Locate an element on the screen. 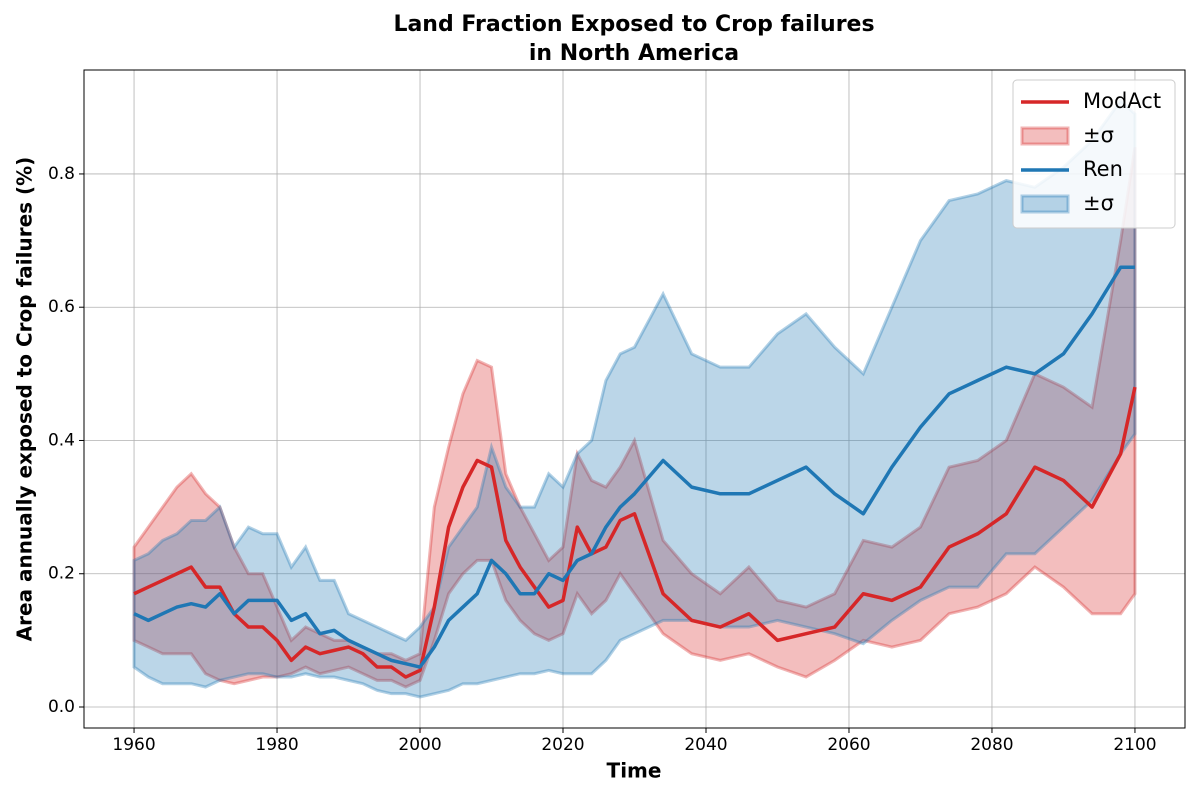 Image resolution: width=1200 pixels, height=800 pixels. y-tick-label: 0.4 is located at coordinates (61, 440).